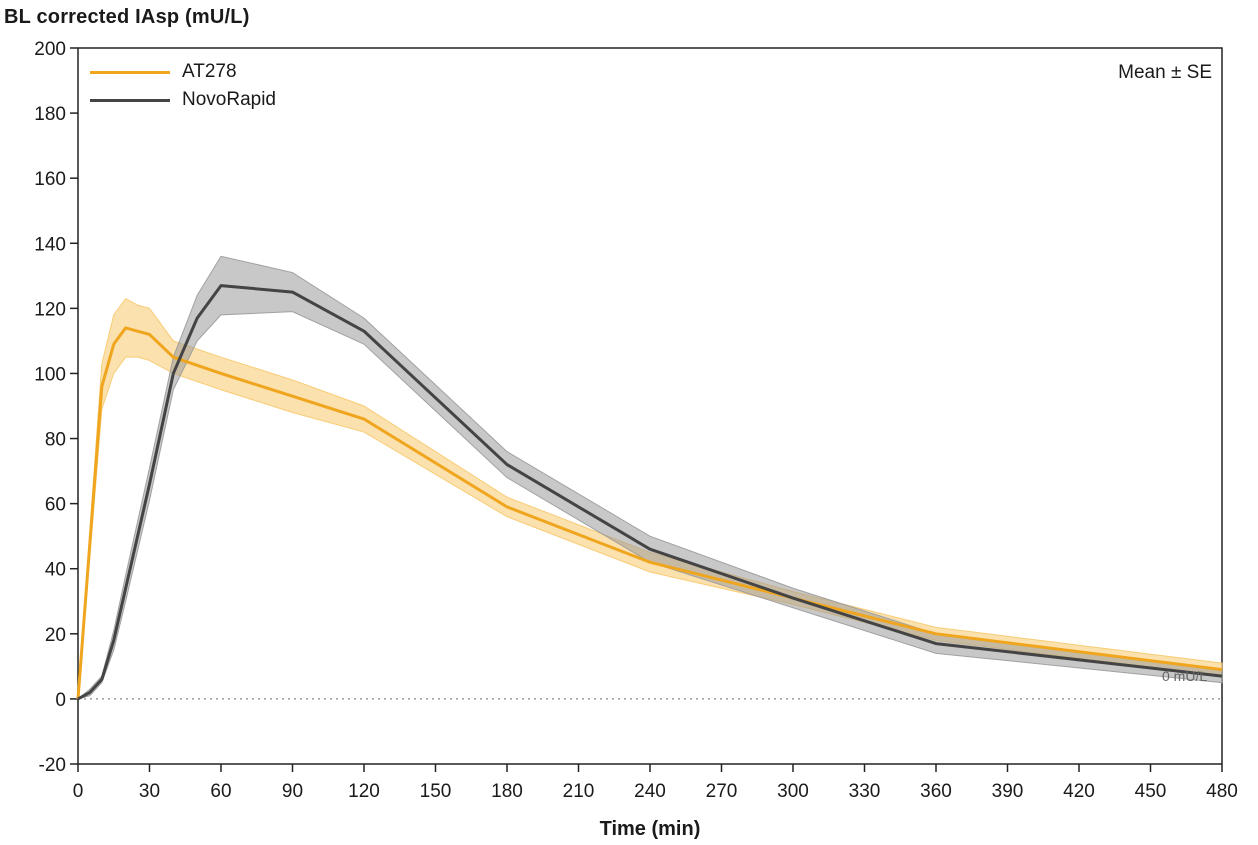 Image resolution: width=1258 pixels, height=845 pixels. I want to click on x-tick-label: 210, so click(579, 791).